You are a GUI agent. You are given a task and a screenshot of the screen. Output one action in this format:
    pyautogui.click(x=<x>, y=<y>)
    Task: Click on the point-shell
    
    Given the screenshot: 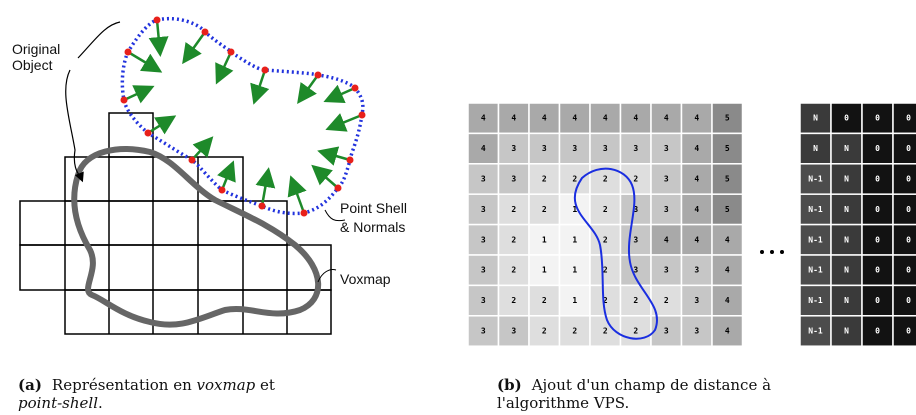 What is the action you would take?
    pyautogui.click(x=242, y=116)
    